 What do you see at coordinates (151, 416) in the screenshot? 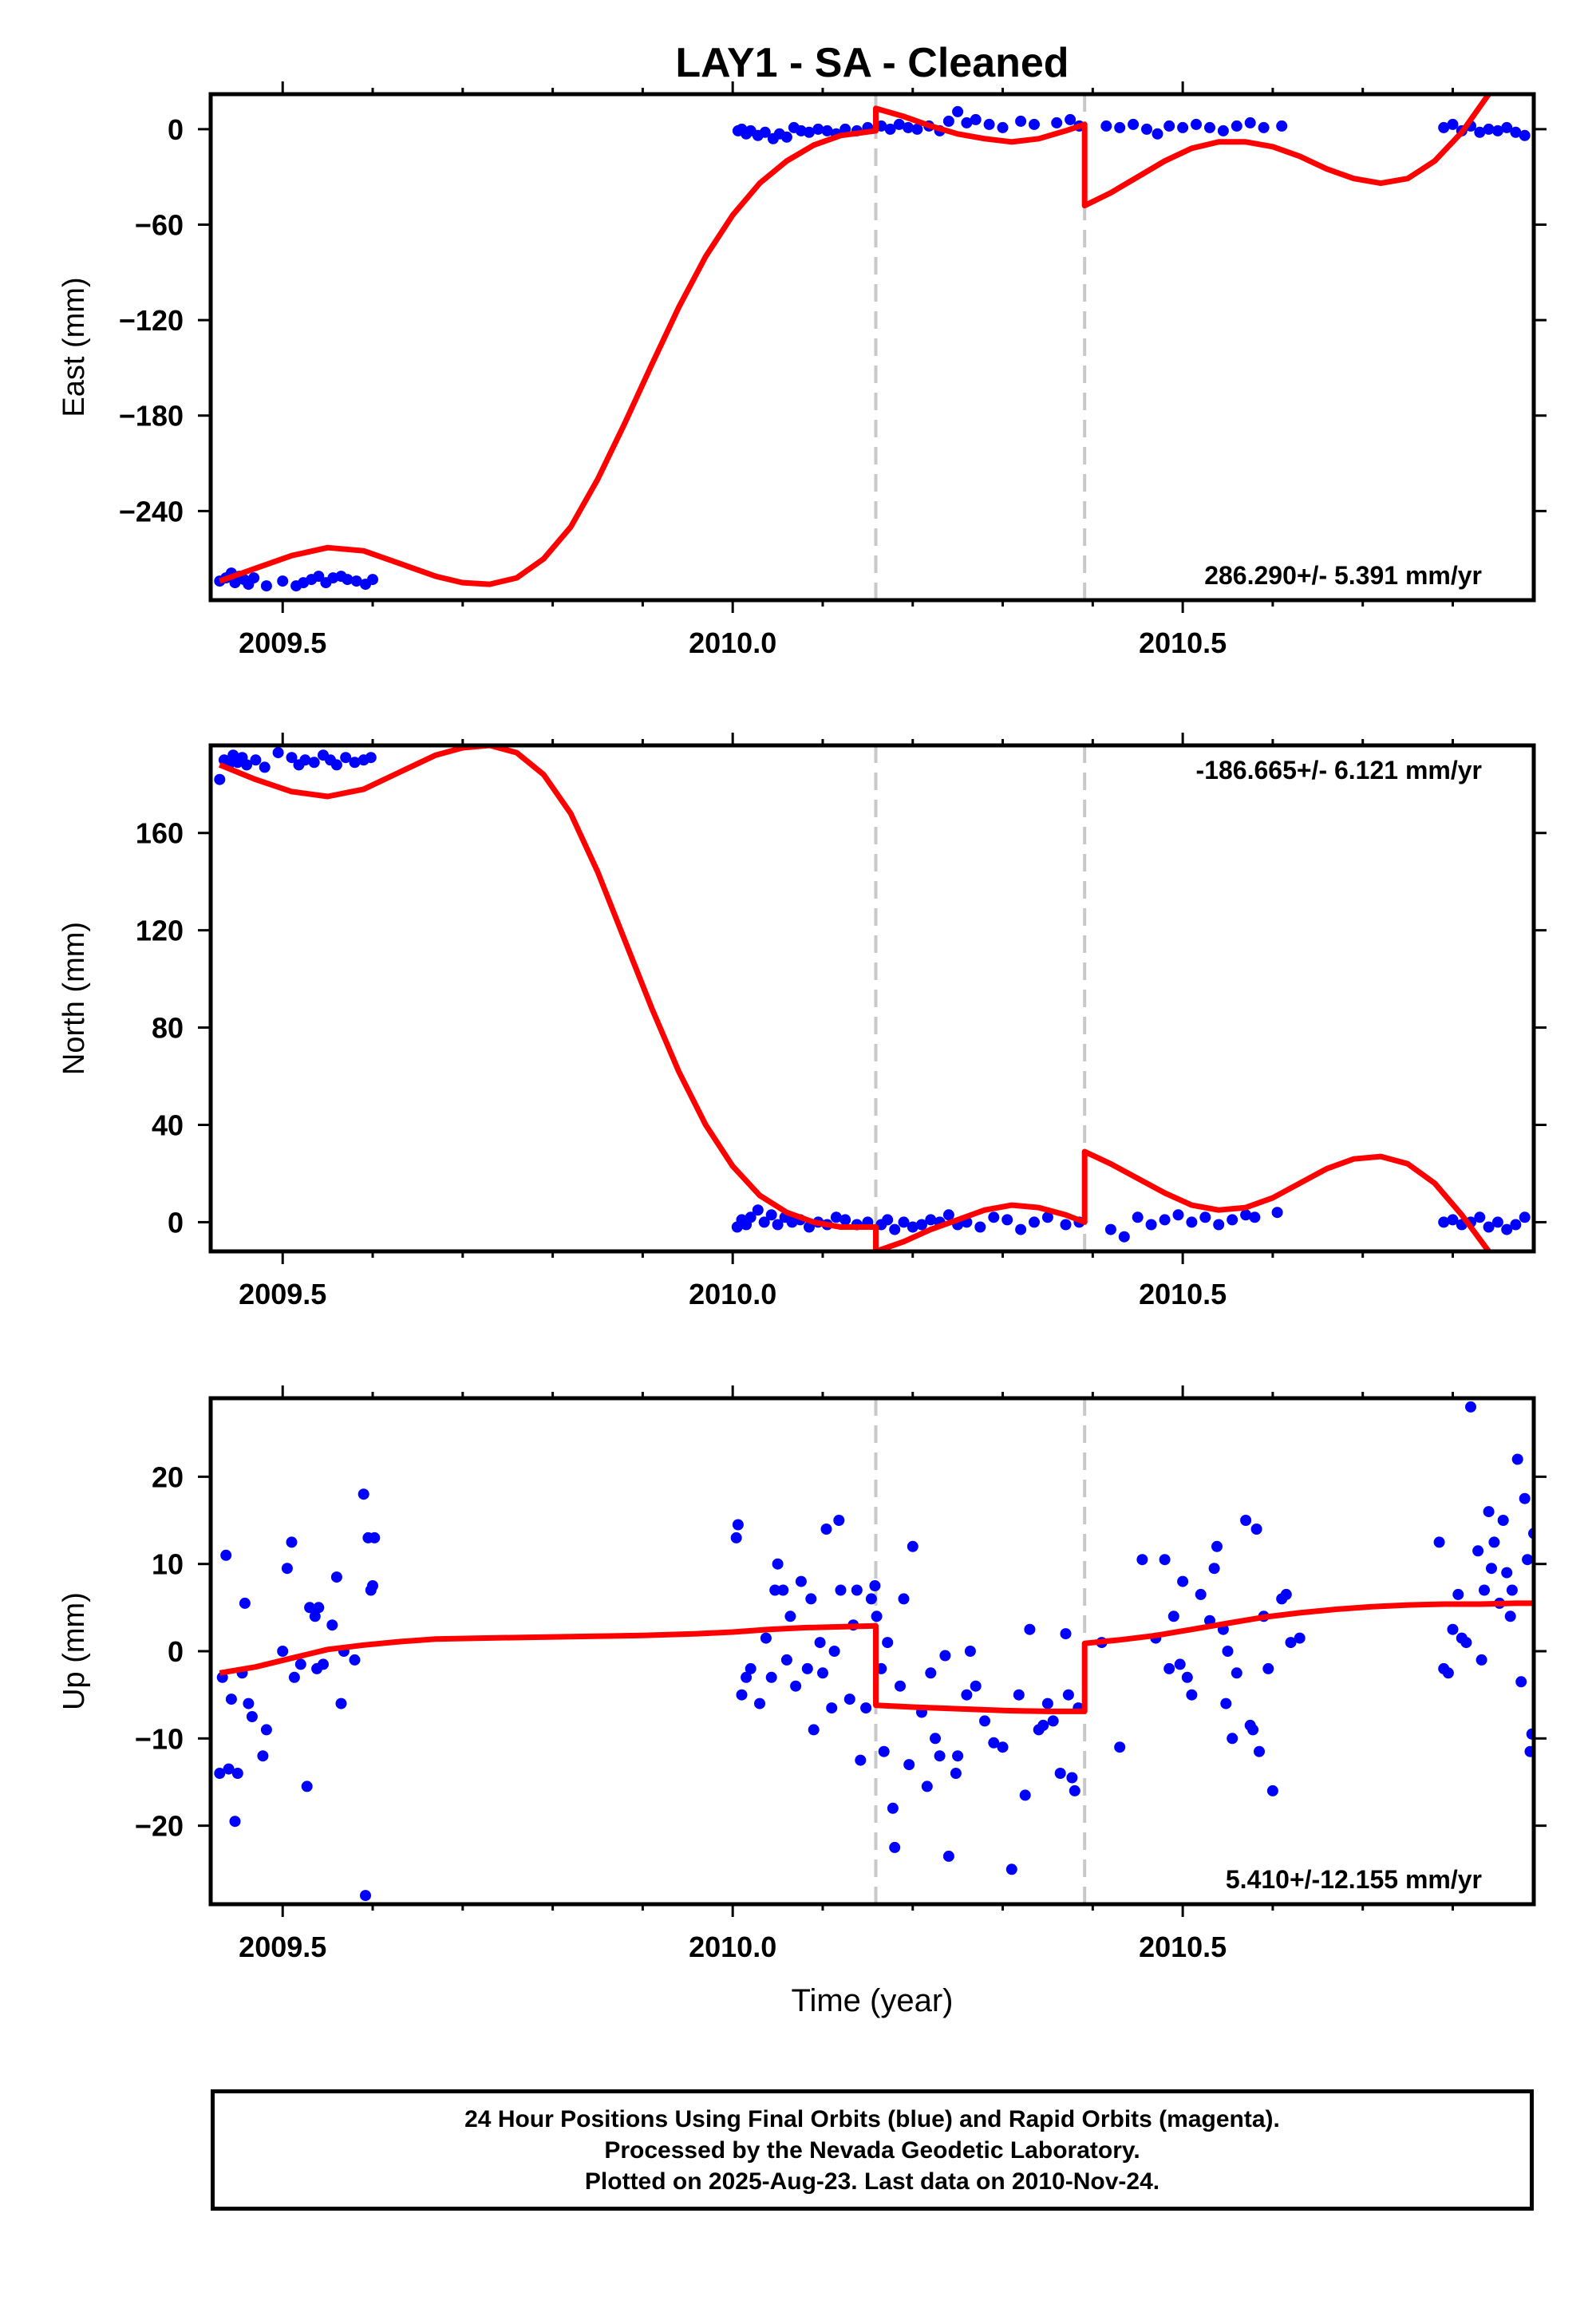
I see `y-tick-label: −180` at bounding box center [151, 416].